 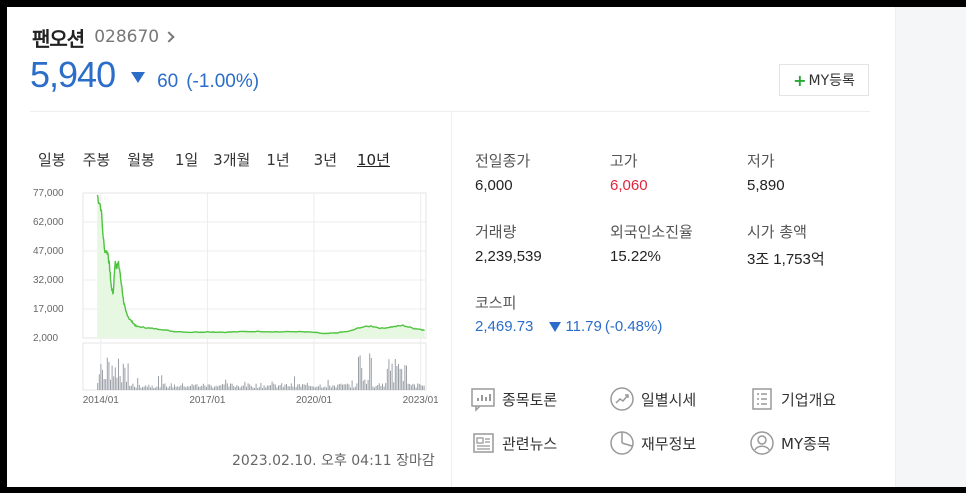 What do you see at coordinates (254, 366) in the screenshot?
I see `volume-border` at bounding box center [254, 366].